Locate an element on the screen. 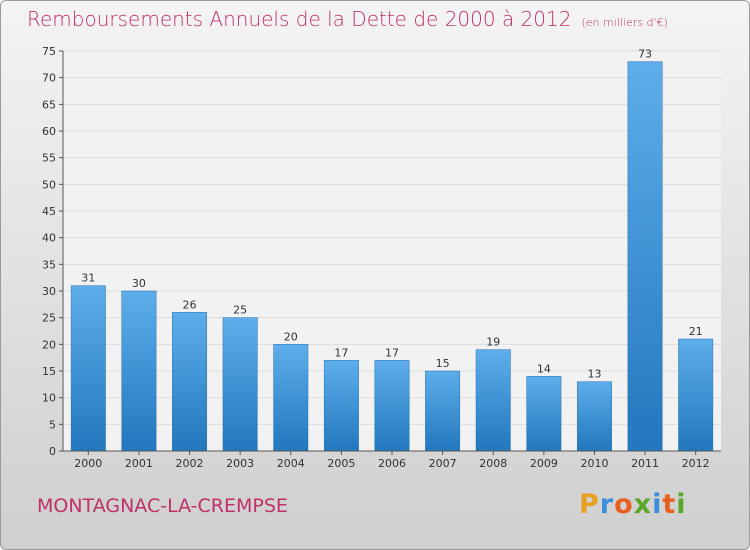  commune-name: MONTAGNAC-LA-CREMPSE is located at coordinates (162, 506).